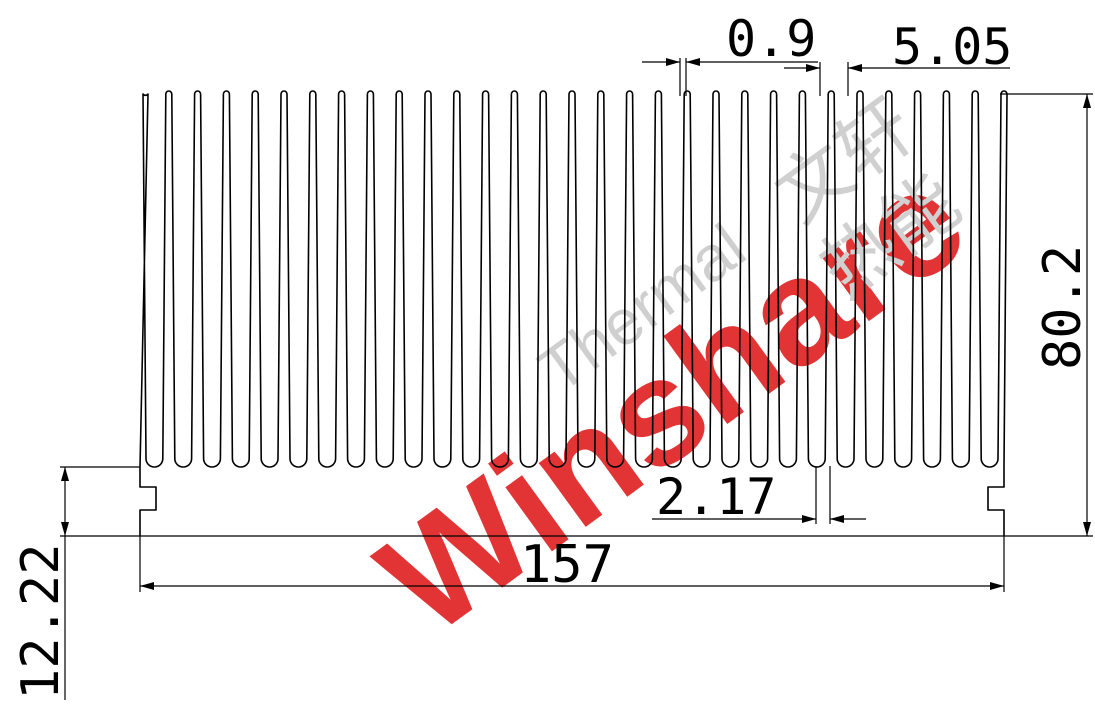 The image size is (1095, 706). What do you see at coordinates (41, 621) in the screenshot?
I see `dim-base-height: 12.22` at bounding box center [41, 621].